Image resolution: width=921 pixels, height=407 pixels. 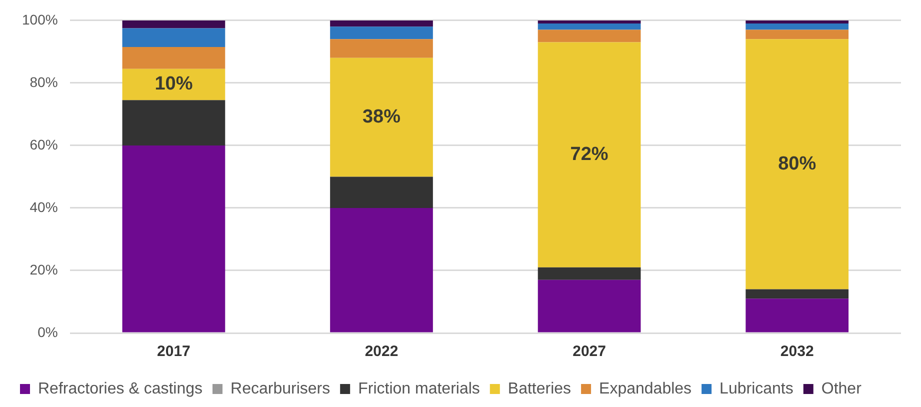 I want to click on legend-label: Expandables, so click(x=645, y=389).